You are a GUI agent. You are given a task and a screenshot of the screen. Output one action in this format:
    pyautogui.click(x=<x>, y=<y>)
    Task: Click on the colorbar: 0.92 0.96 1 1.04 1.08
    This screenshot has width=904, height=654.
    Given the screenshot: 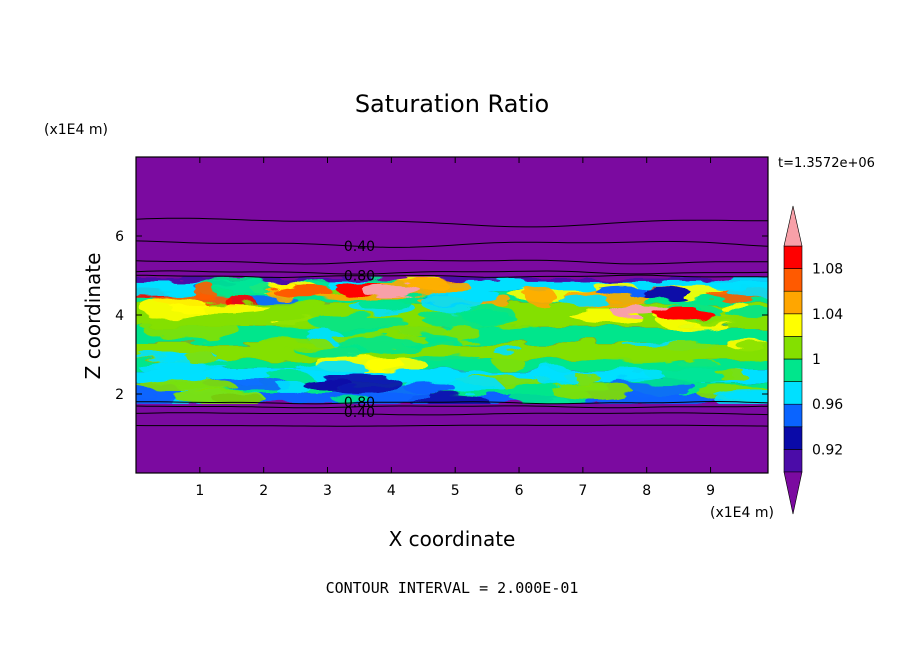 What is the action you would take?
    pyautogui.click(x=813, y=360)
    